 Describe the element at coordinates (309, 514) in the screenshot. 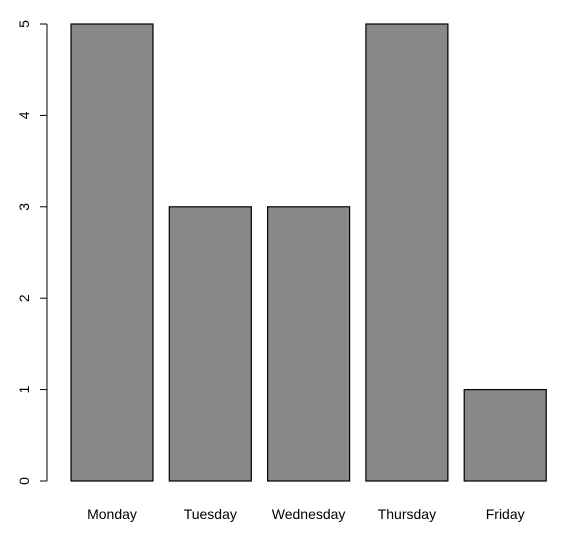

I see `x-tick-label-wednesday: Wednesday` at that location.